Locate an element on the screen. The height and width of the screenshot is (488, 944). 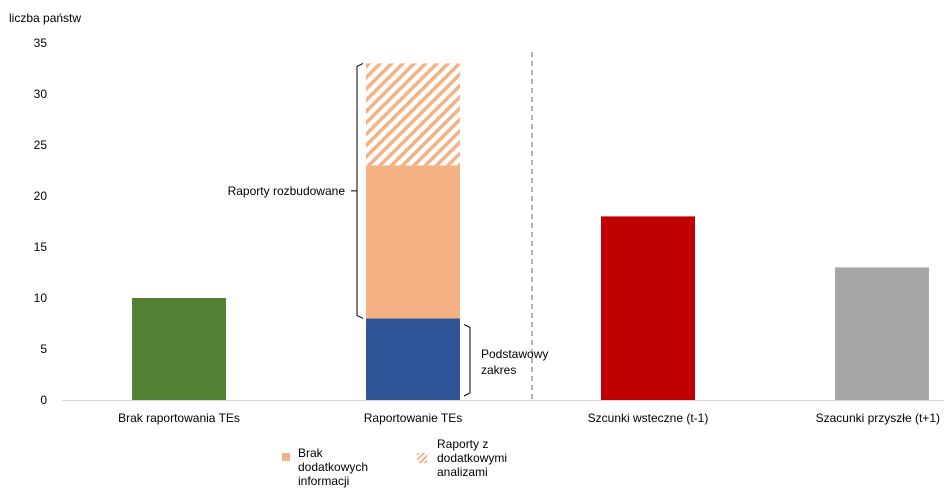
legend-swatch-hatched is located at coordinates (422, 458).